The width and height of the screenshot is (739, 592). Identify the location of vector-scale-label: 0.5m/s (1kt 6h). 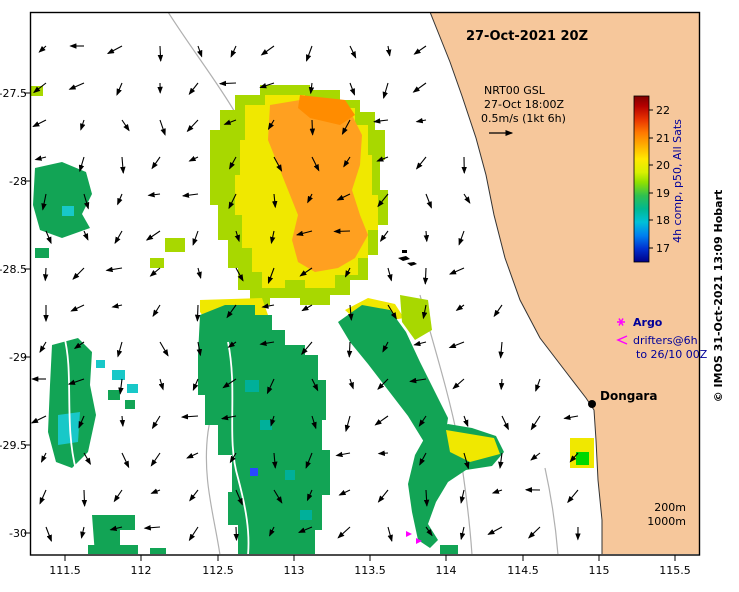
(523, 118).